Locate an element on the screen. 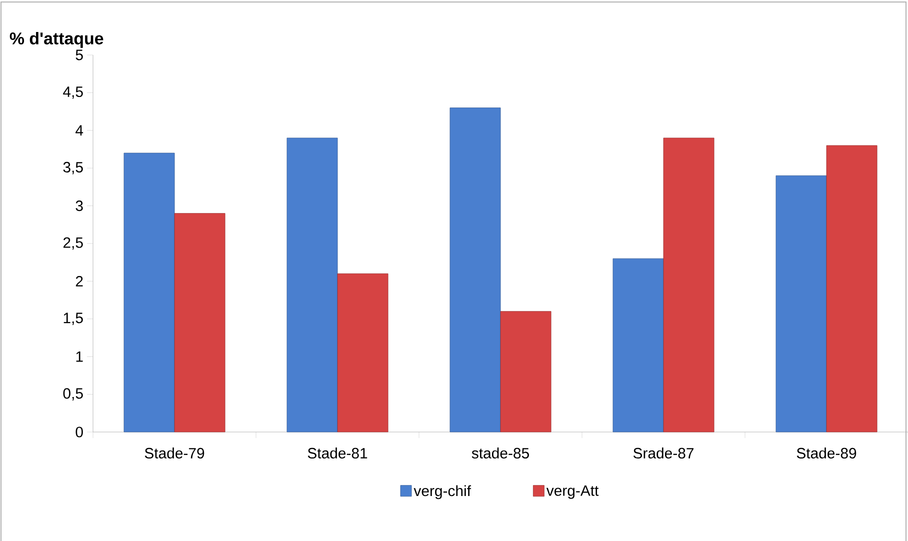 The width and height of the screenshot is (908, 541). legend-label: verg-chif is located at coordinates (443, 492).